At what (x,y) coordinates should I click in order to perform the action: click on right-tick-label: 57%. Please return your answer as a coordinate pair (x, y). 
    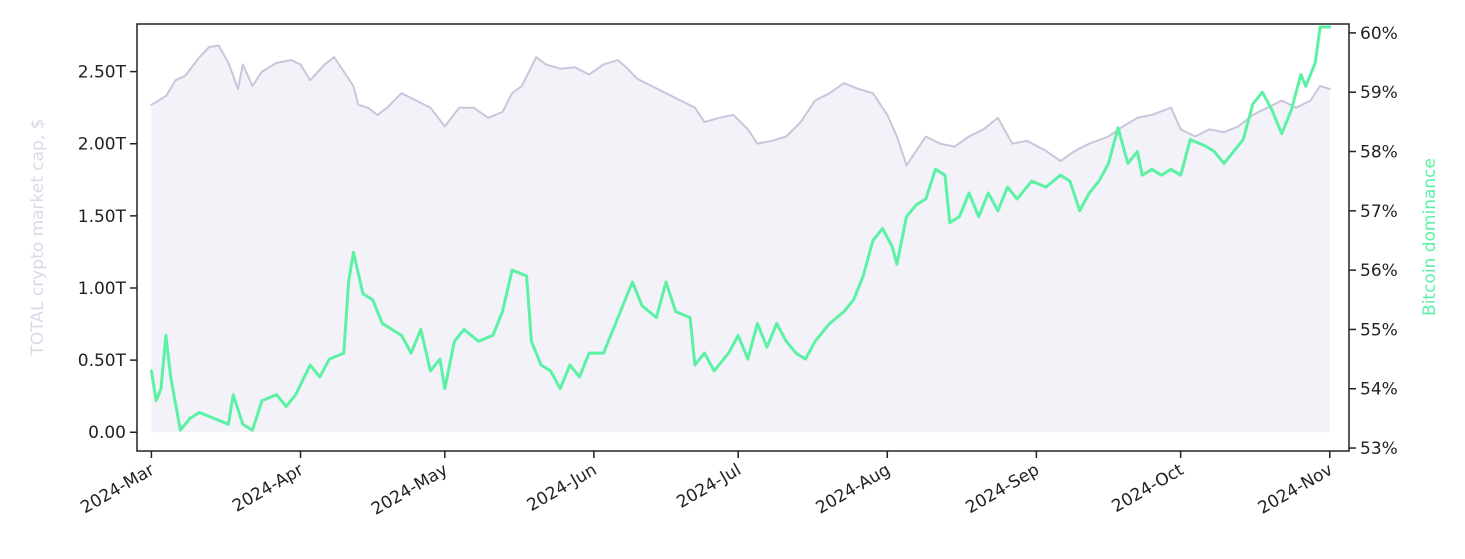
    Looking at the image, I should click on (1379, 212).